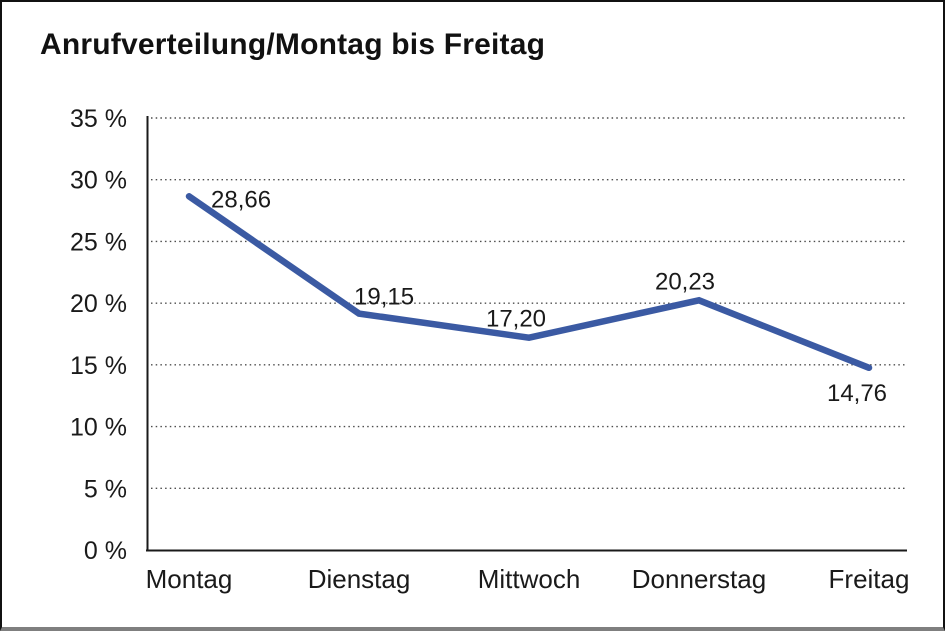 The width and height of the screenshot is (945, 631). Describe the element at coordinates (869, 579) in the screenshot. I see `x-category-label: Freitag` at that location.